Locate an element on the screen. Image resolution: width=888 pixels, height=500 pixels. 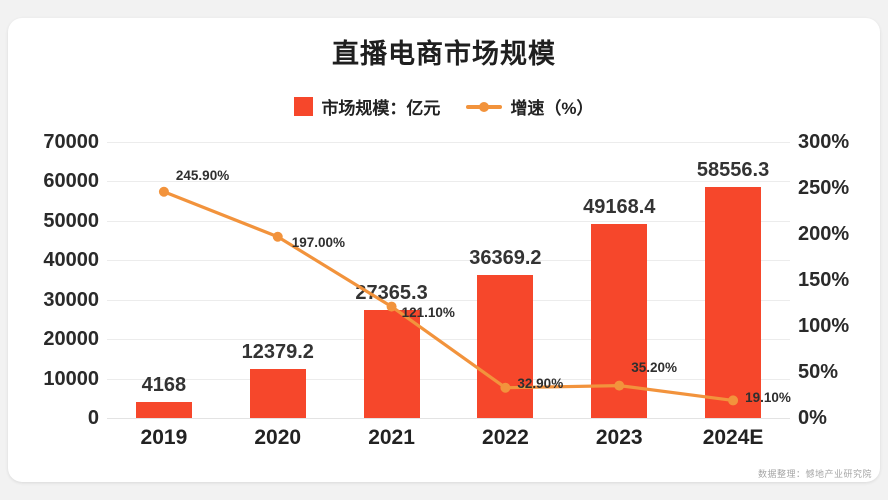
bar-2019 is located at coordinates (163, 409).